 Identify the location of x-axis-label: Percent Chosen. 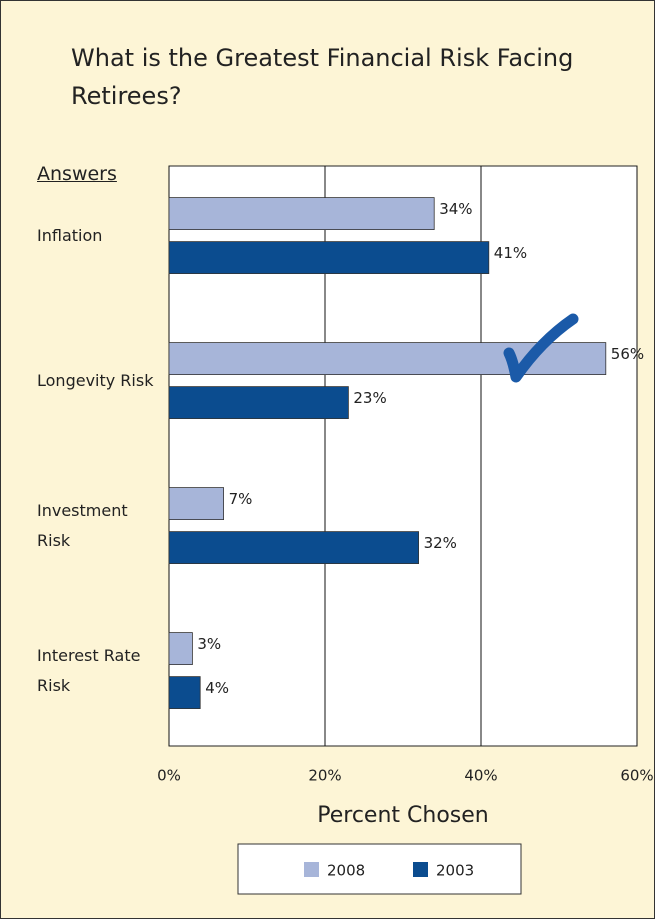
(403, 815).